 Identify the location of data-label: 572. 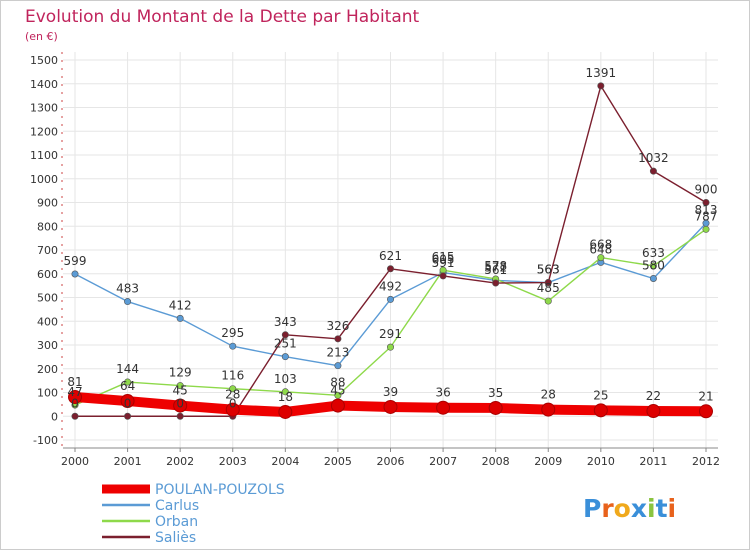
(495, 267).